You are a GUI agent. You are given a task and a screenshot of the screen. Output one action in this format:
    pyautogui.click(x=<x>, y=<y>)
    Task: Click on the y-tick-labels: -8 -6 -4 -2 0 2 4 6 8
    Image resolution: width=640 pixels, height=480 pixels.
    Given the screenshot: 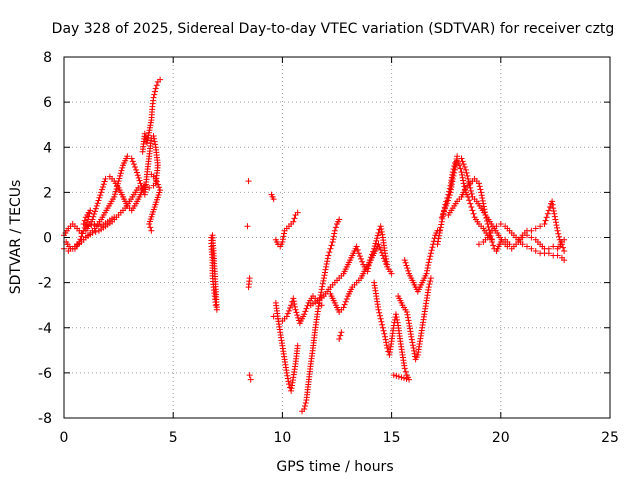 What is the action you would take?
    pyautogui.click(x=45, y=238)
    